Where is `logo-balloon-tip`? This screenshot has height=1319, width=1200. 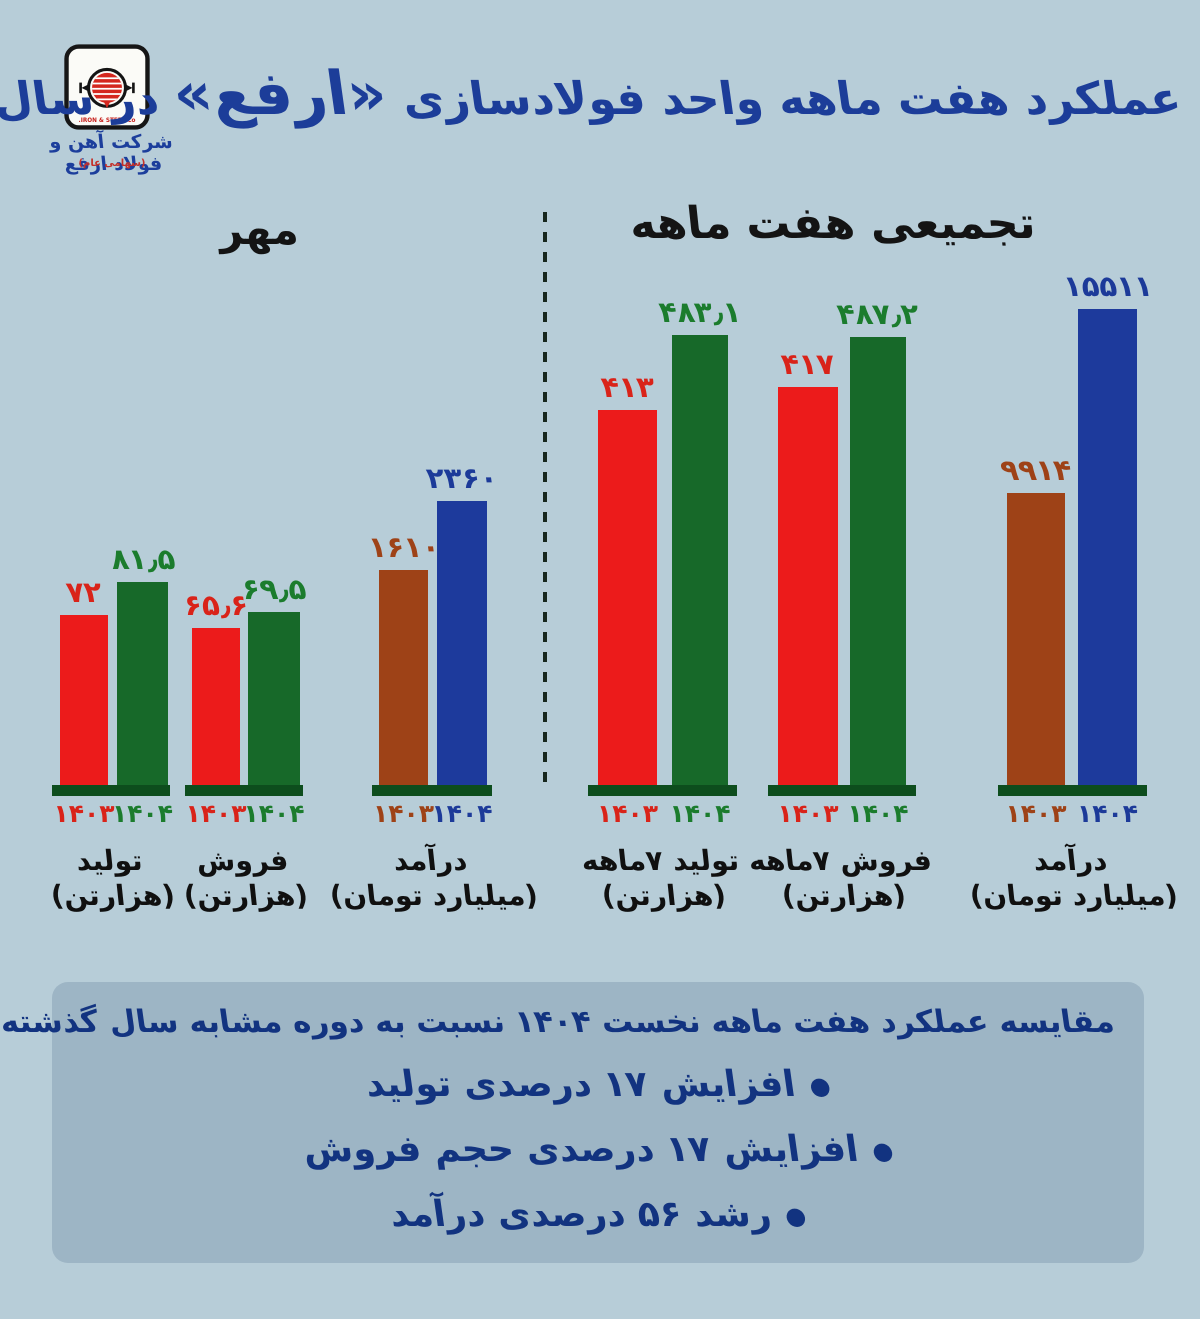
logo-balloon-tip is located at coordinates (107, 105).